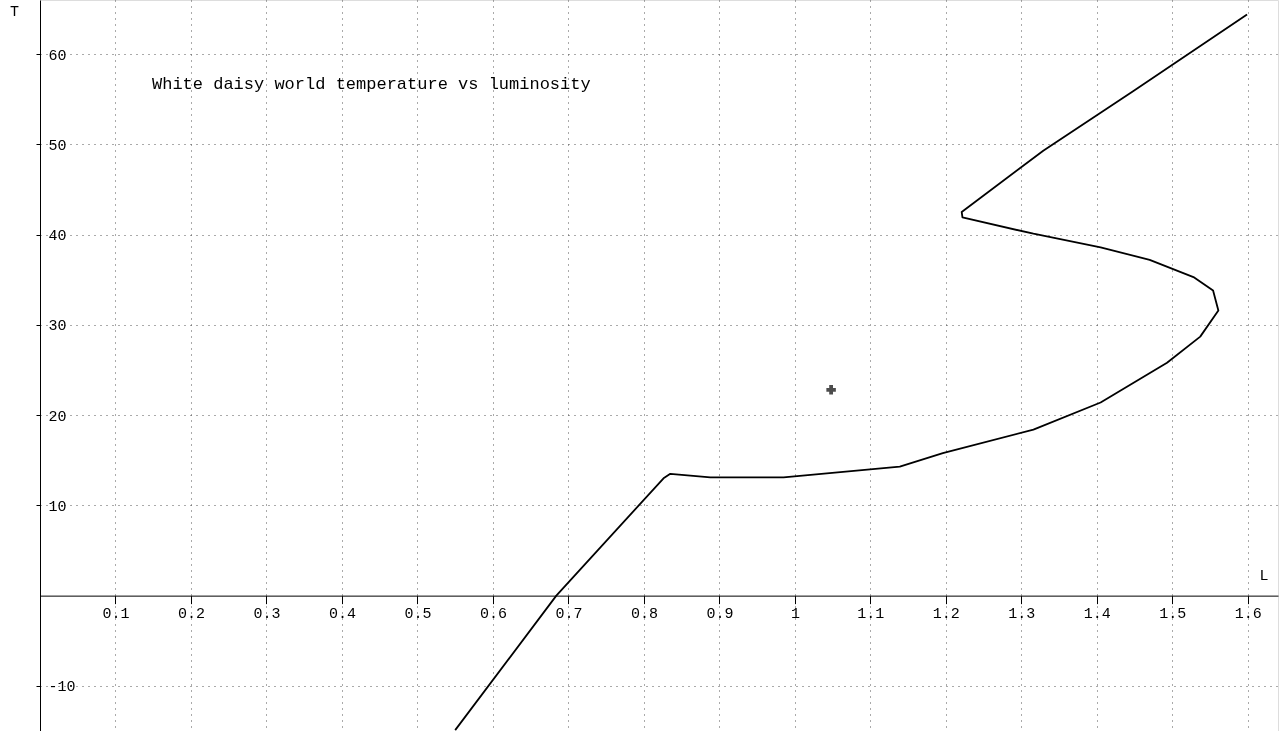  Describe the element at coordinates (14, 12) in the screenshot. I see `y-axis-title: T` at that location.